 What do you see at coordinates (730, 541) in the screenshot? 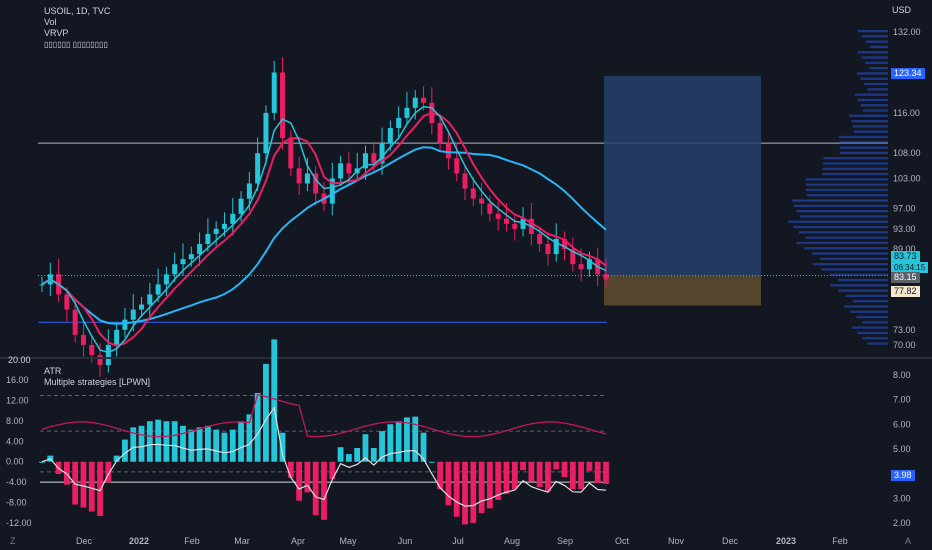
I see `time-tick-label: Dec` at bounding box center [730, 541].